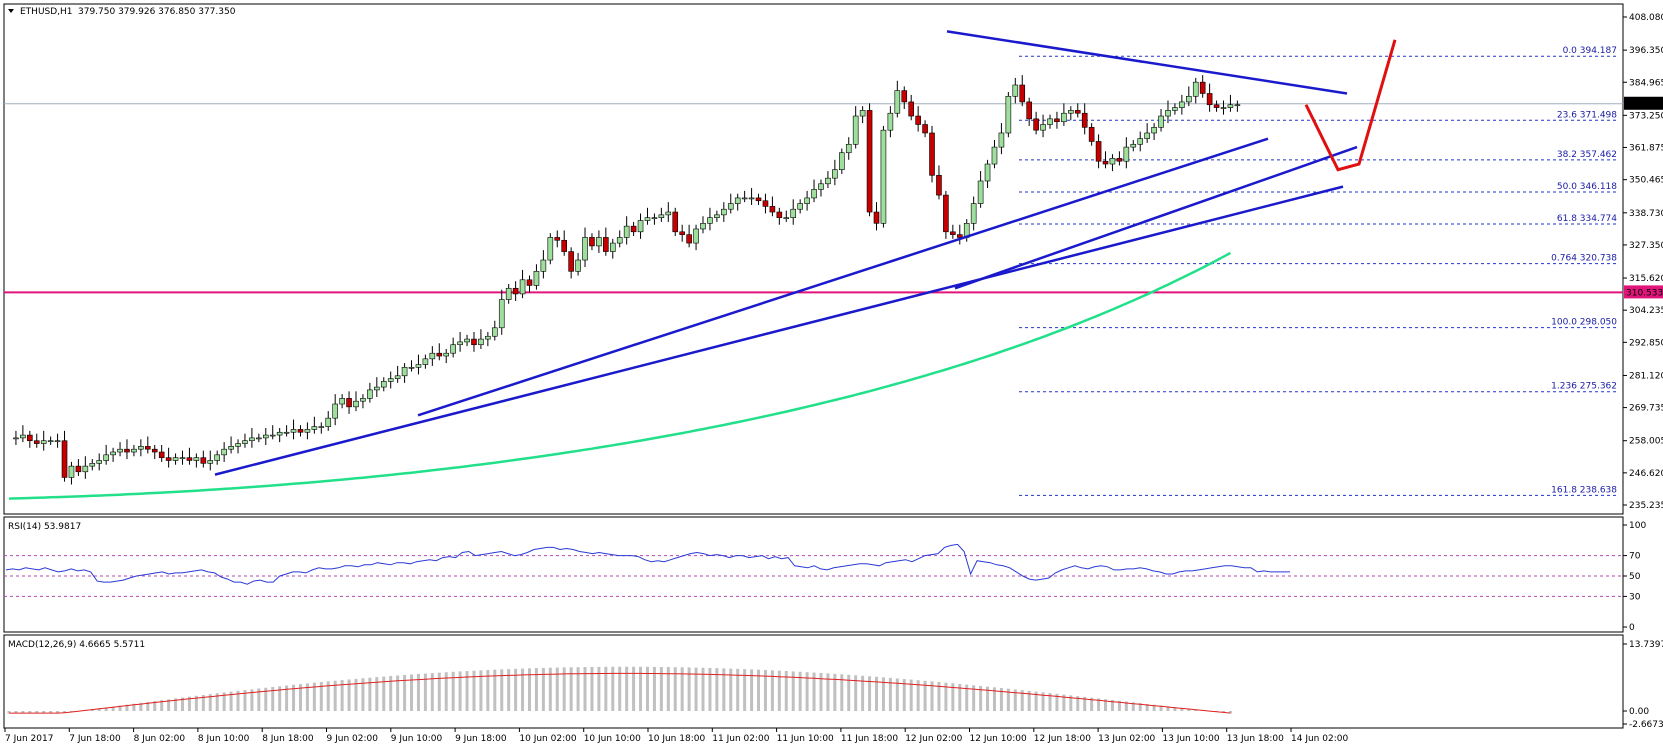  I want to click on fib-label: 0.0 394.187, so click(1590, 51).